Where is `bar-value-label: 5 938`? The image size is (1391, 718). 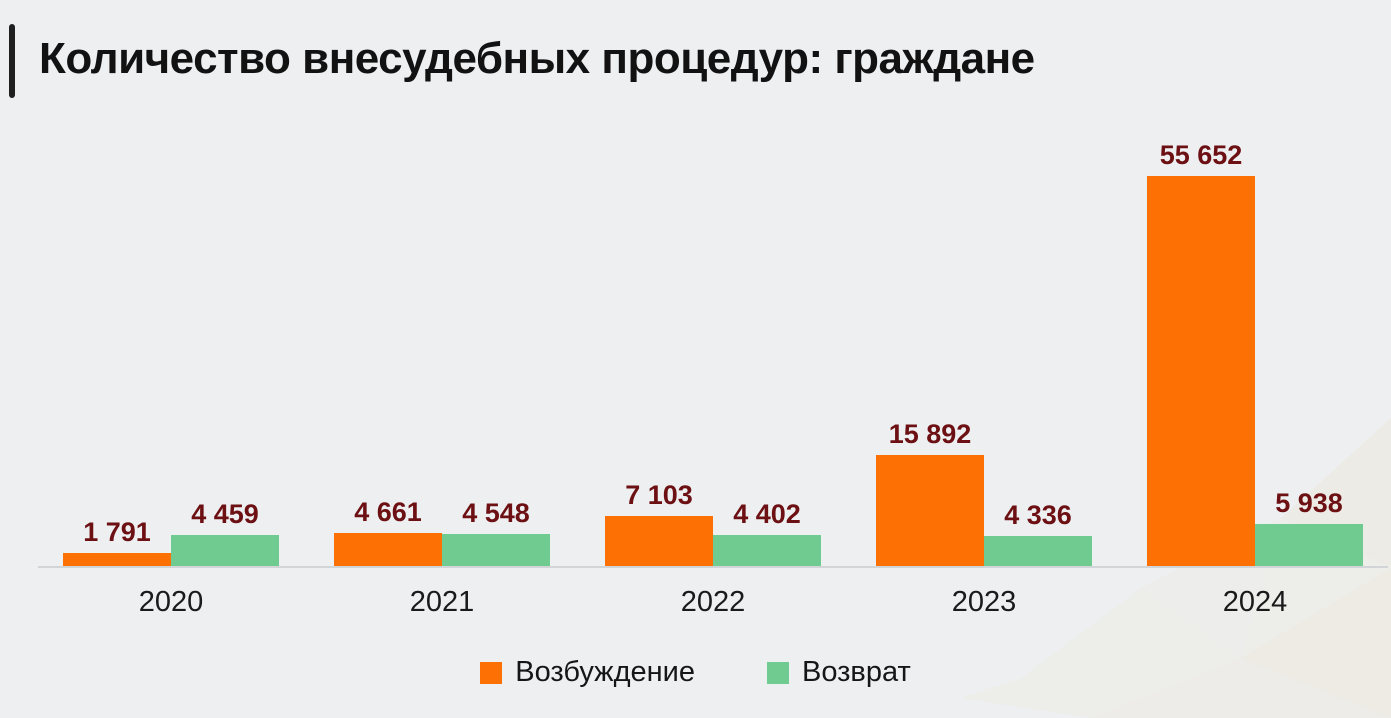 bar-value-label: 5 938 is located at coordinates (1309, 503).